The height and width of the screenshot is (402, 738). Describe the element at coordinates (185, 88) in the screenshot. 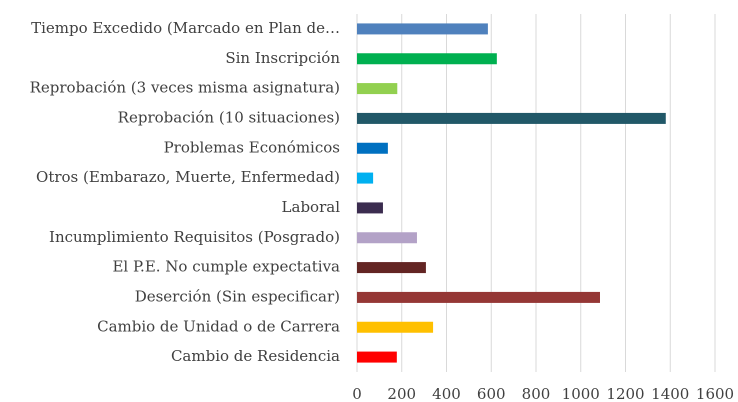

I see `y-tick-label: Reprobación (3 veces misma asignatura)` at that location.